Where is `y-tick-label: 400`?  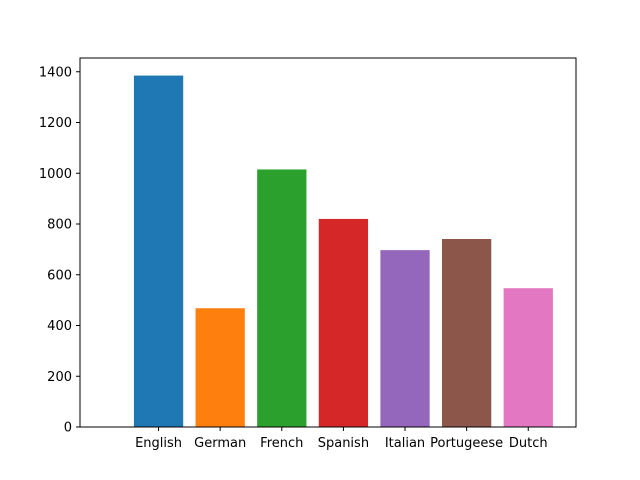 y-tick-label: 400 is located at coordinates (59, 326).